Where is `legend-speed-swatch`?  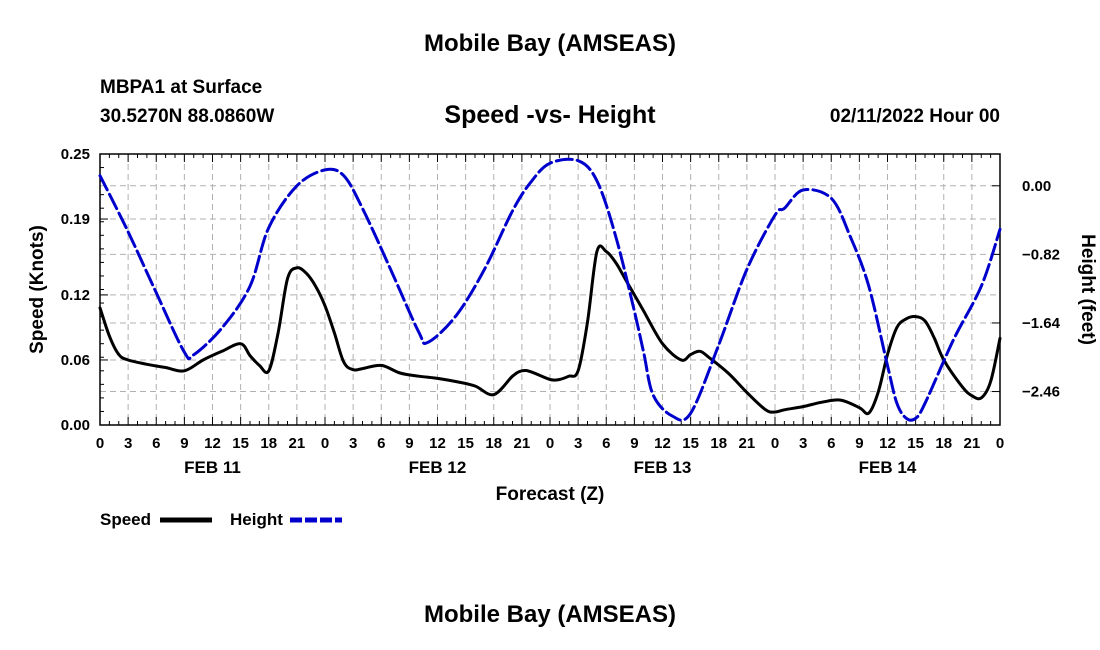
legend-speed-swatch is located at coordinates (186, 520).